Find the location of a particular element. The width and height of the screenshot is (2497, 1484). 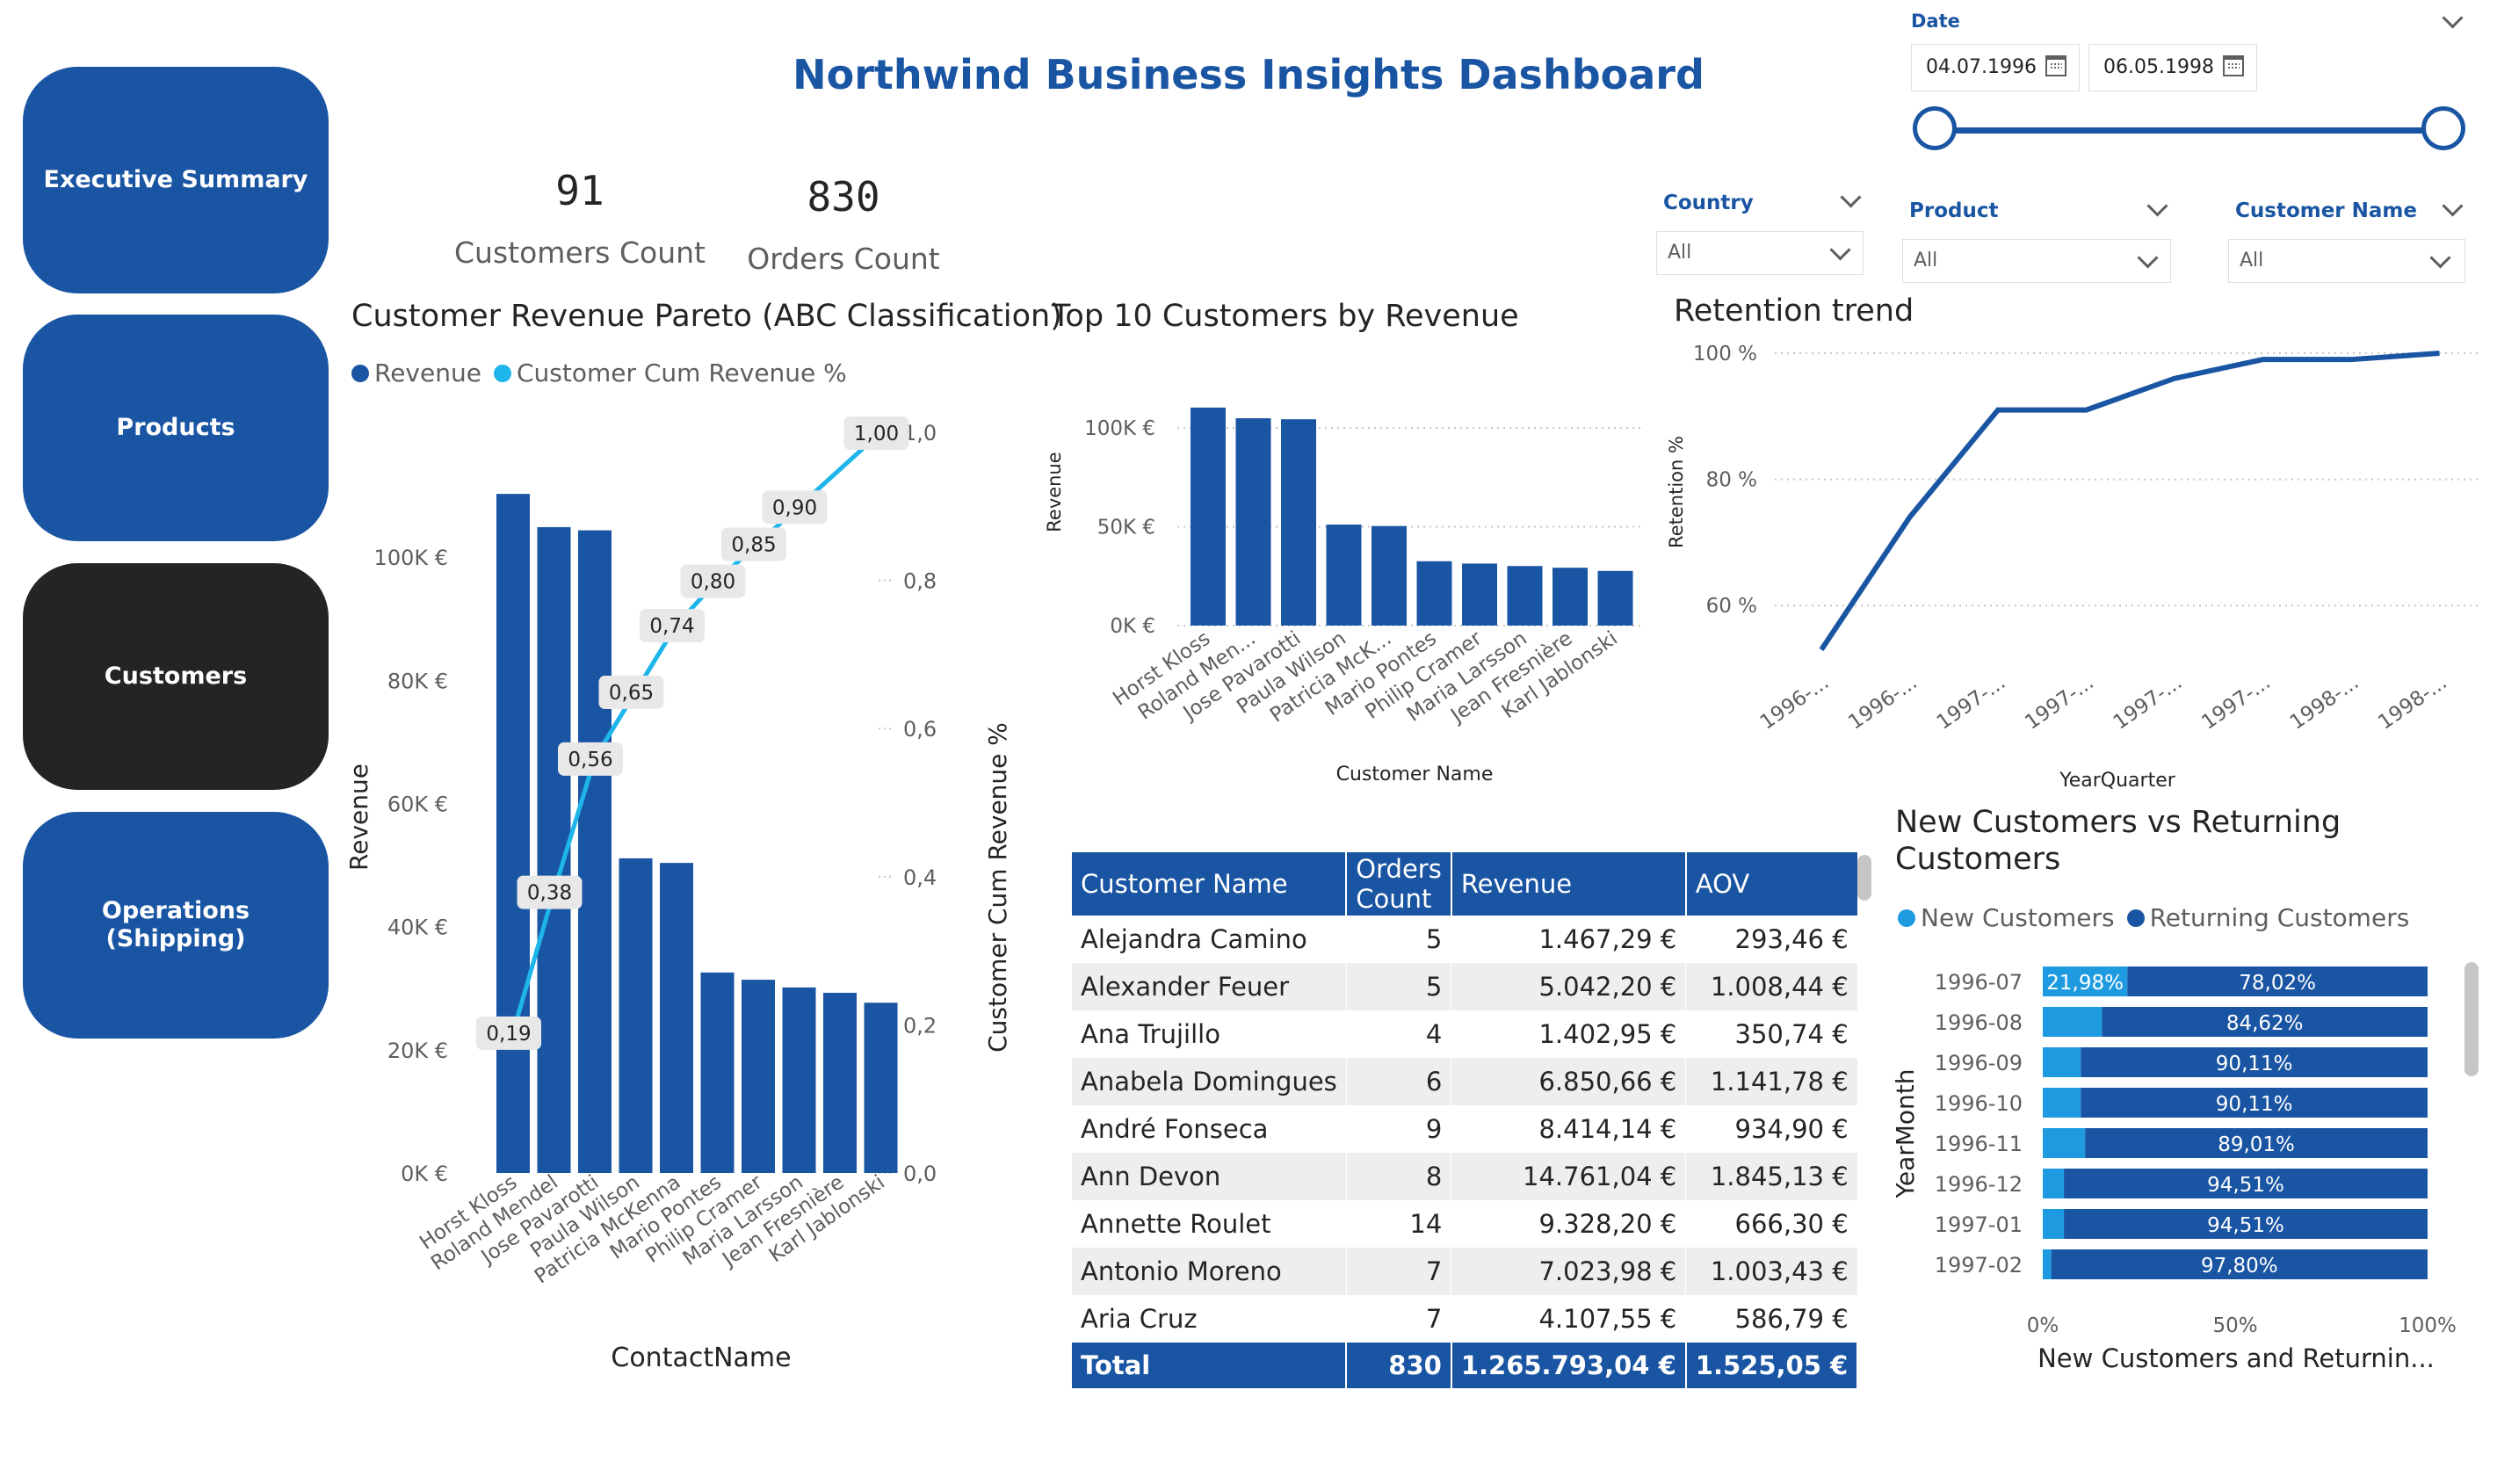

aov-cell: 666,30 € is located at coordinates (1772, 1224).